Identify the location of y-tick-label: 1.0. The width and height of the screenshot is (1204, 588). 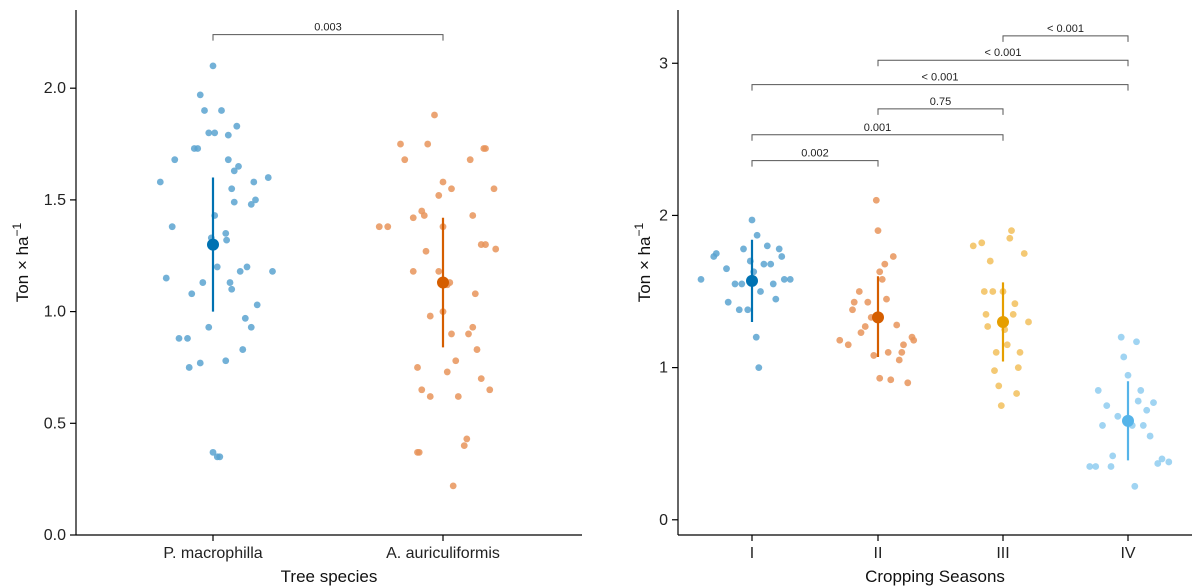
(55, 312).